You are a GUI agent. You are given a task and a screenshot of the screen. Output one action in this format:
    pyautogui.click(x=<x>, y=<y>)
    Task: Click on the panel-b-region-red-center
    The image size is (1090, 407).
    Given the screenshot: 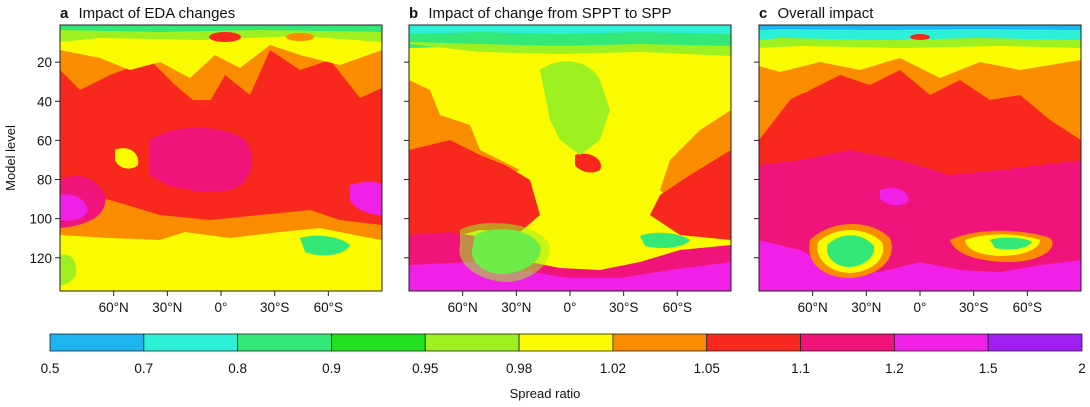 What is the action you would take?
    pyautogui.click(x=588, y=163)
    